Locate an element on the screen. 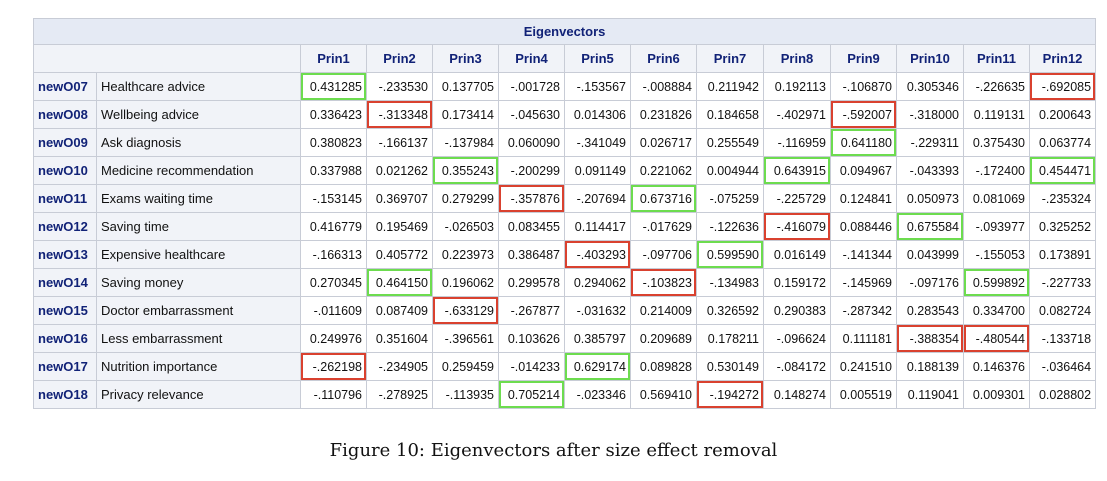 The width and height of the screenshot is (1107, 481). value-cell: -.155053 is located at coordinates (996, 254).